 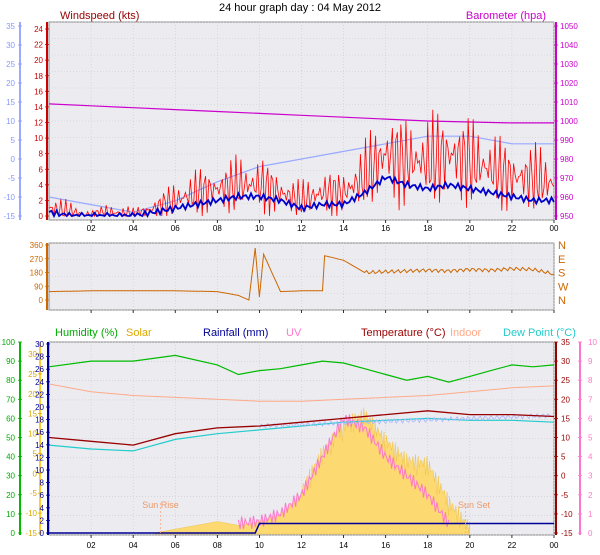 I want to click on windspeed-tick-label: 10, so click(x=38, y=138).